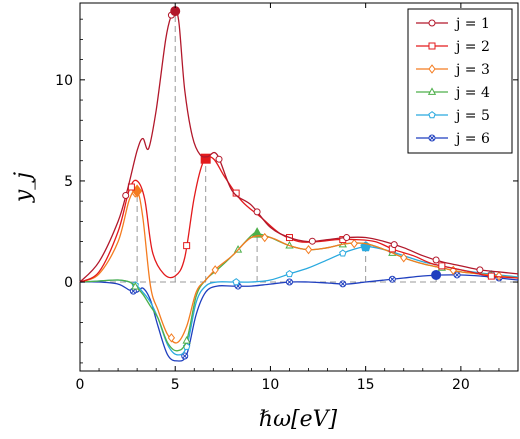  I want to click on legend-item-j4: j = 4, so click(453, 93).